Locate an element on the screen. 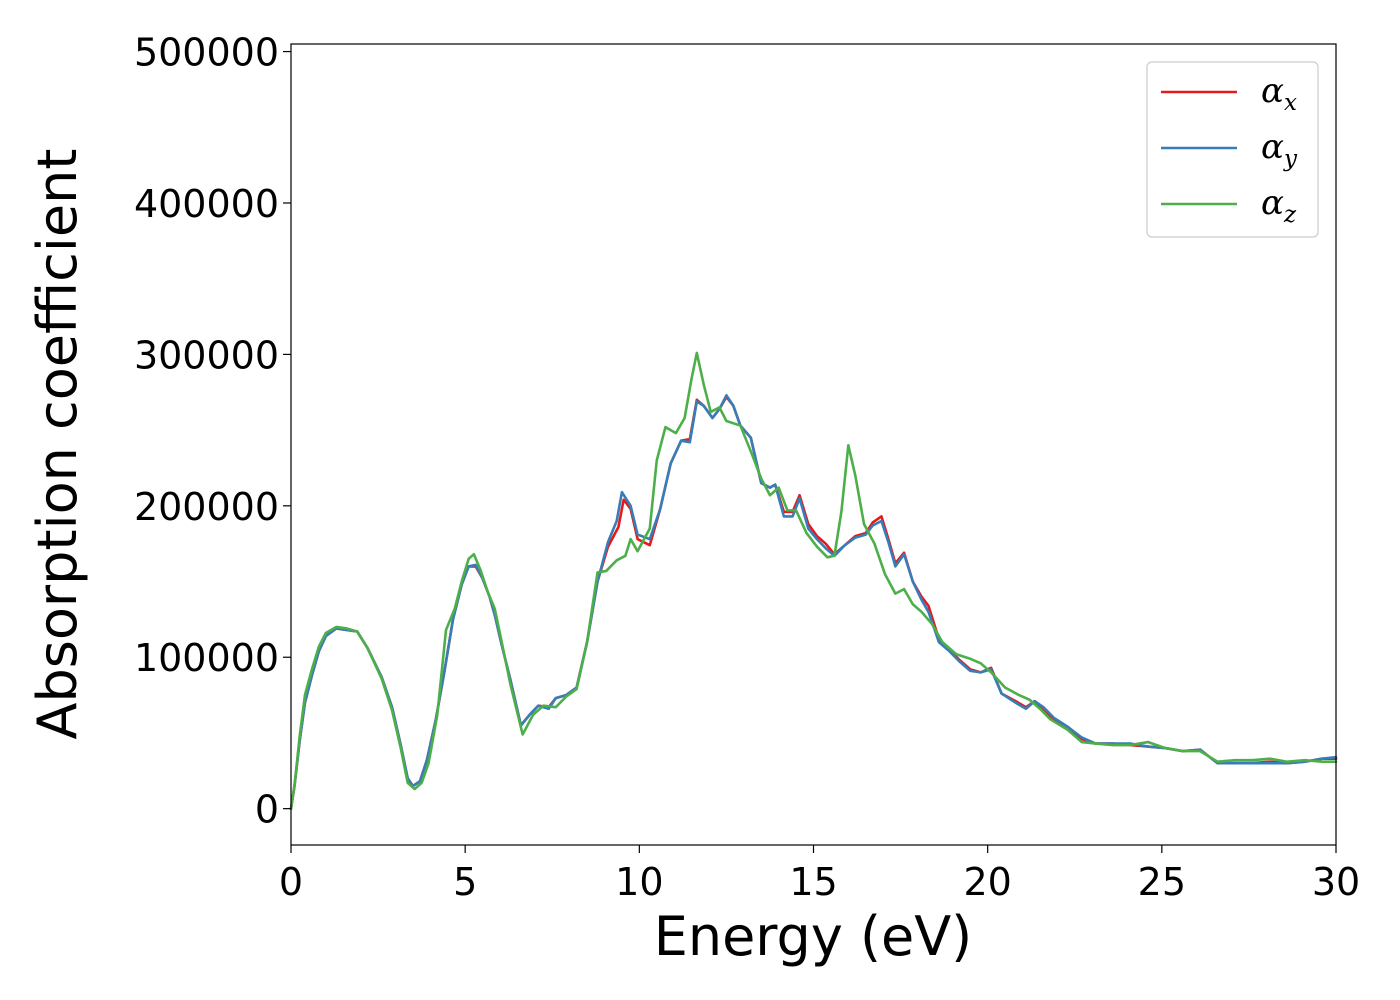 The width and height of the screenshot is (1400, 1000). y-tick-label: 400000 is located at coordinates (206, 204).